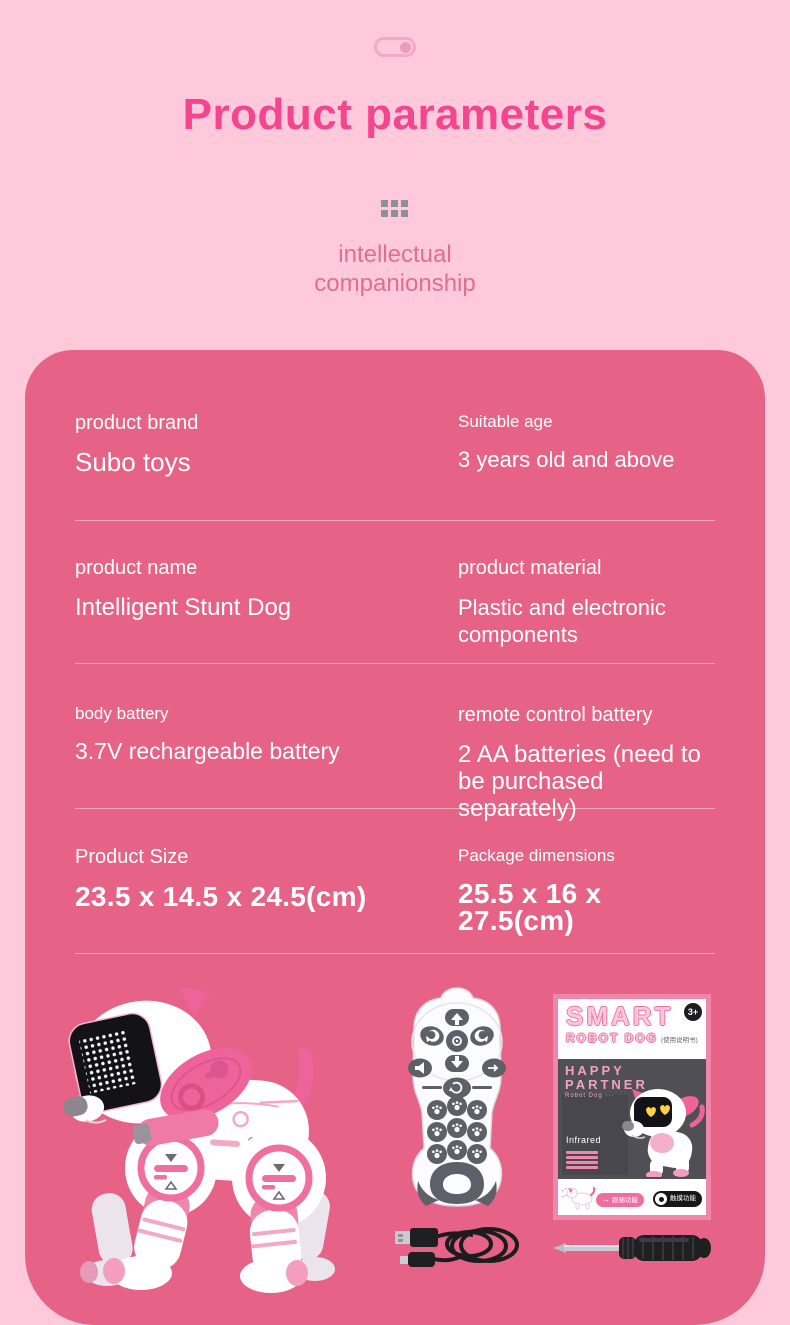 This screenshot has width=790, height=1325. Describe the element at coordinates (221, 896) in the screenshot. I see `spec-value: 23.5 x 14.5 x 24.5(cm)` at that location.